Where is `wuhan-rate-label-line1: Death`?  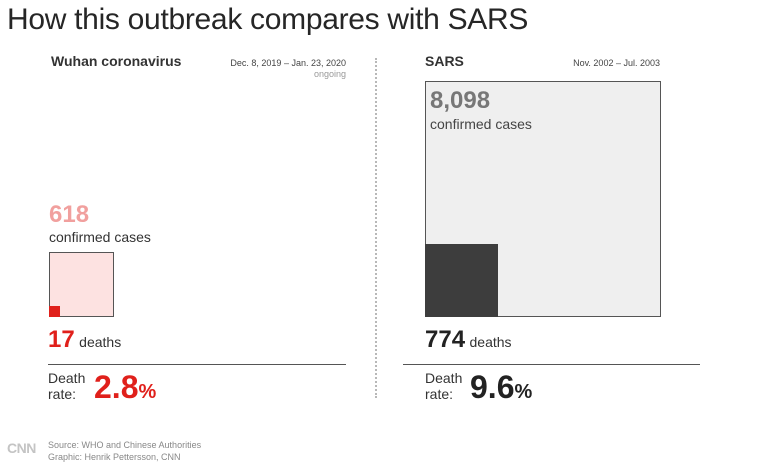
wuhan-rate-label-line1: Death is located at coordinates (67, 378).